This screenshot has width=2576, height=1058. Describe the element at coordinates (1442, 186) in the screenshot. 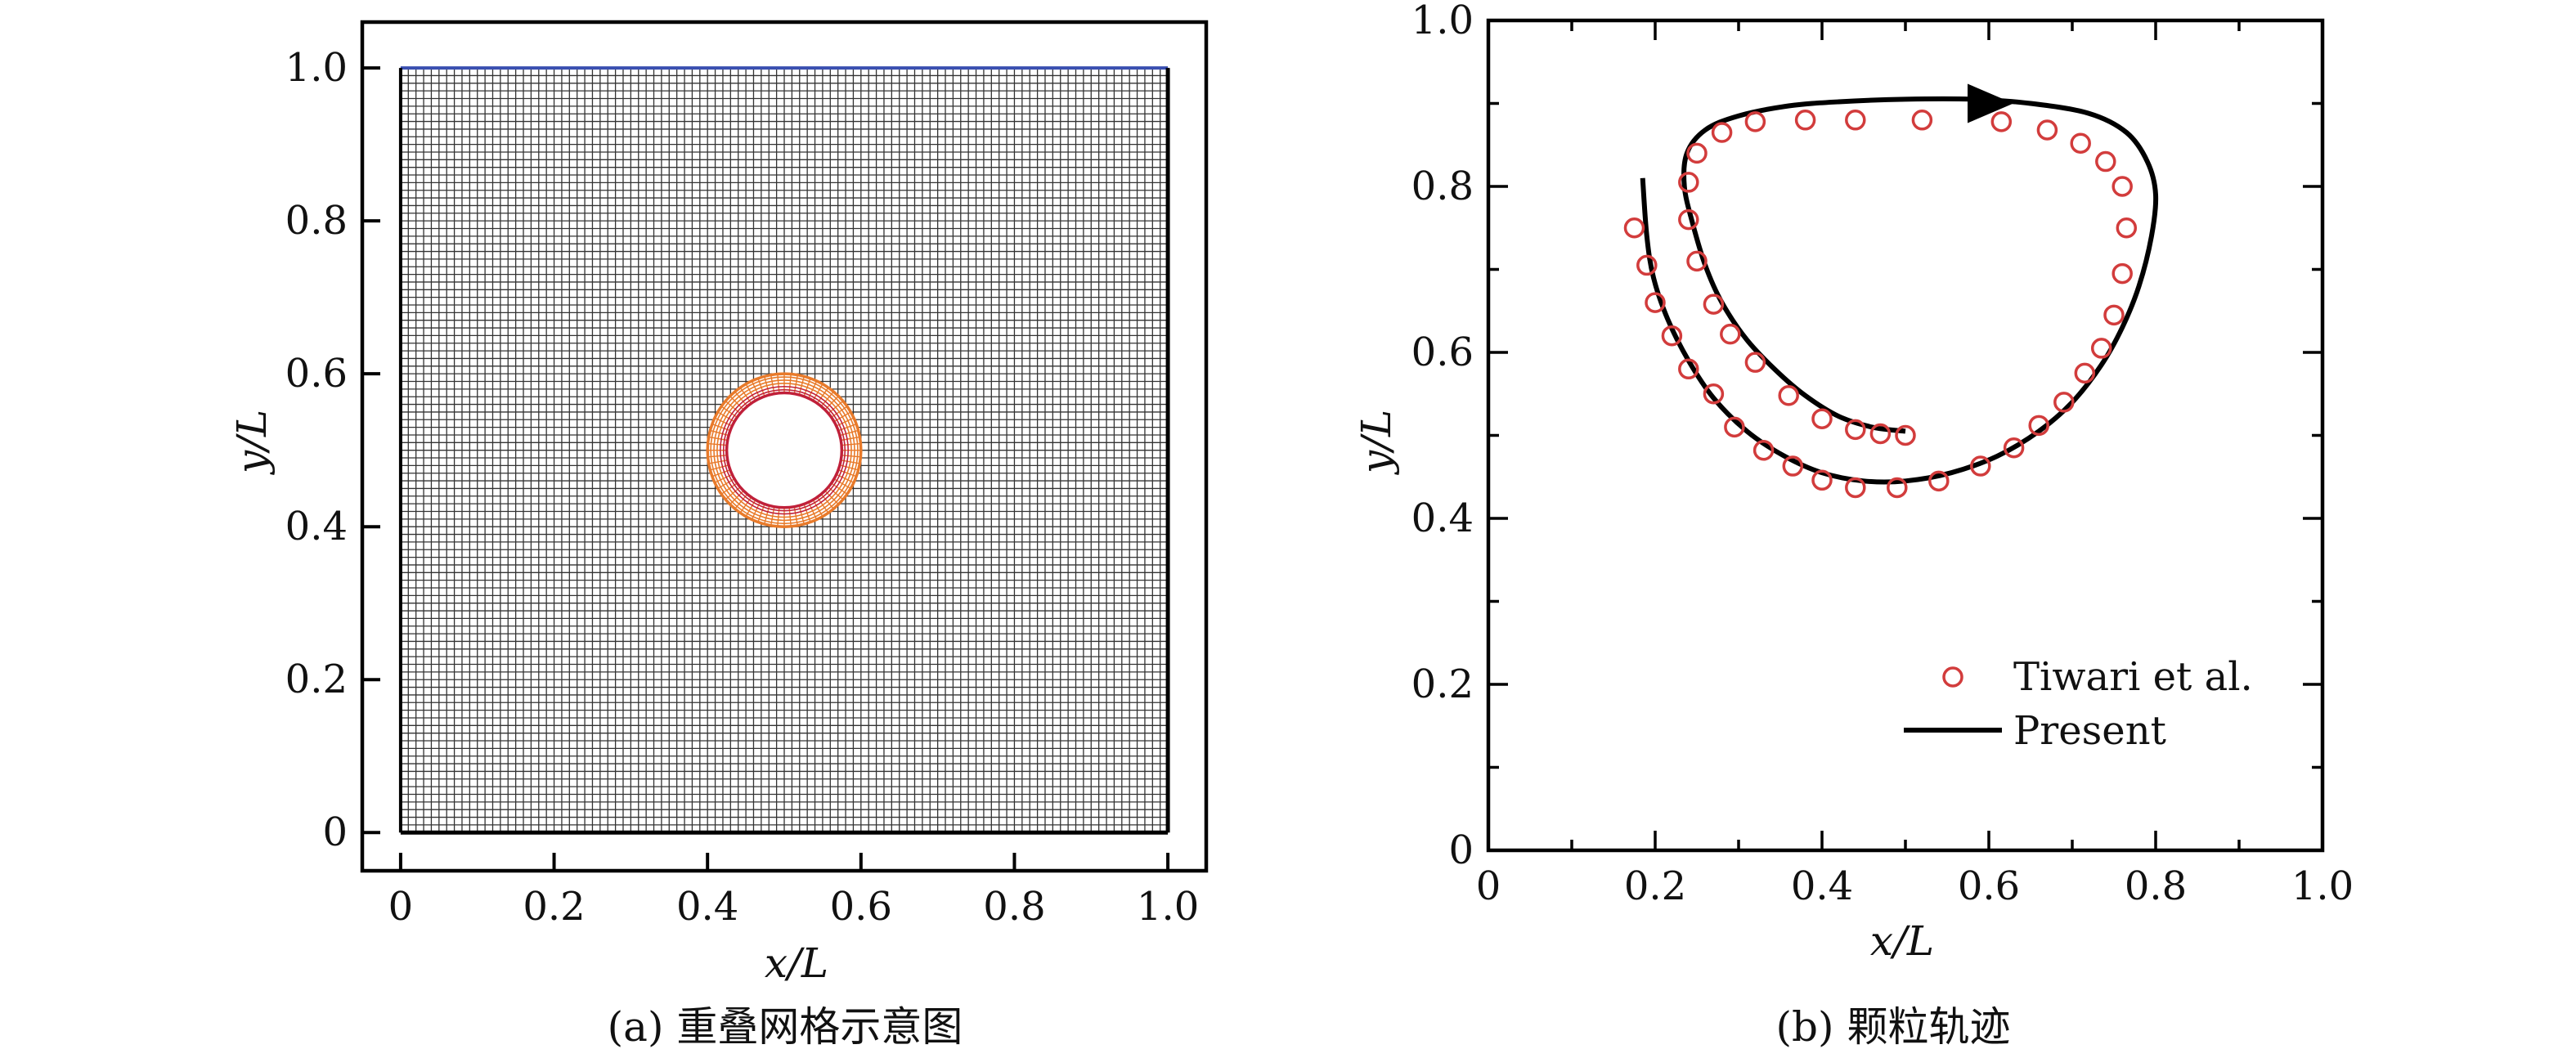

I see `ytick-label-b: 0.8` at that location.